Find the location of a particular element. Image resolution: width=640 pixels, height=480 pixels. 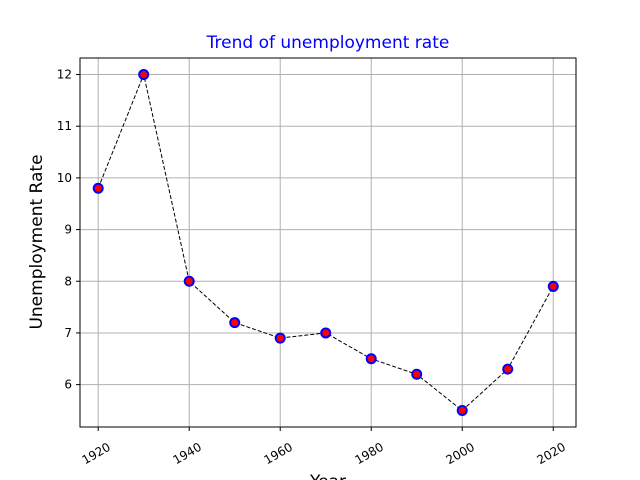

chart-title: Trend of unemployment rate is located at coordinates (328, 43).